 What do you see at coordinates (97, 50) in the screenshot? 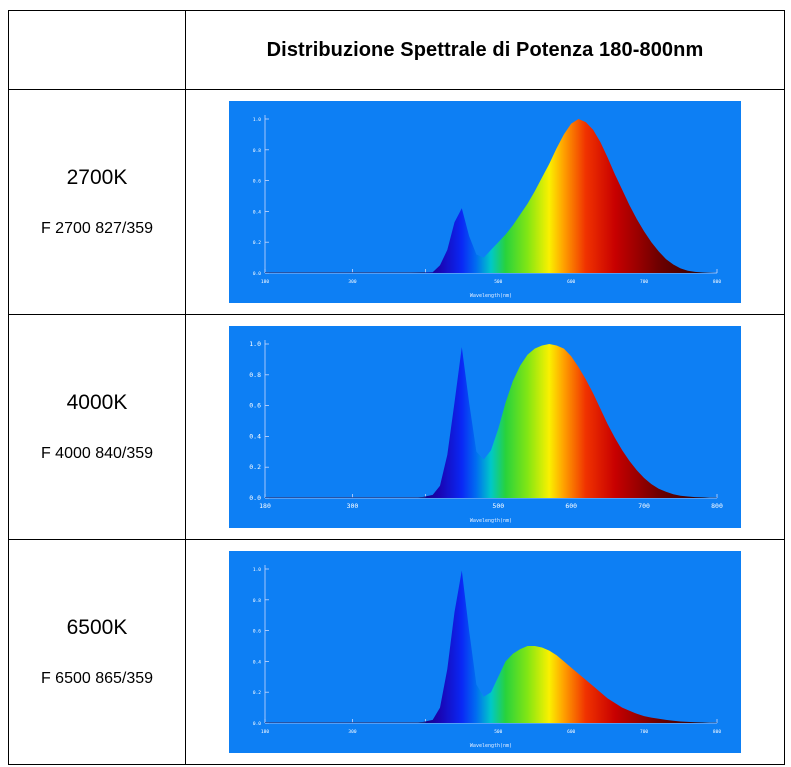
I see `header-corner-cell` at bounding box center [97, 50].